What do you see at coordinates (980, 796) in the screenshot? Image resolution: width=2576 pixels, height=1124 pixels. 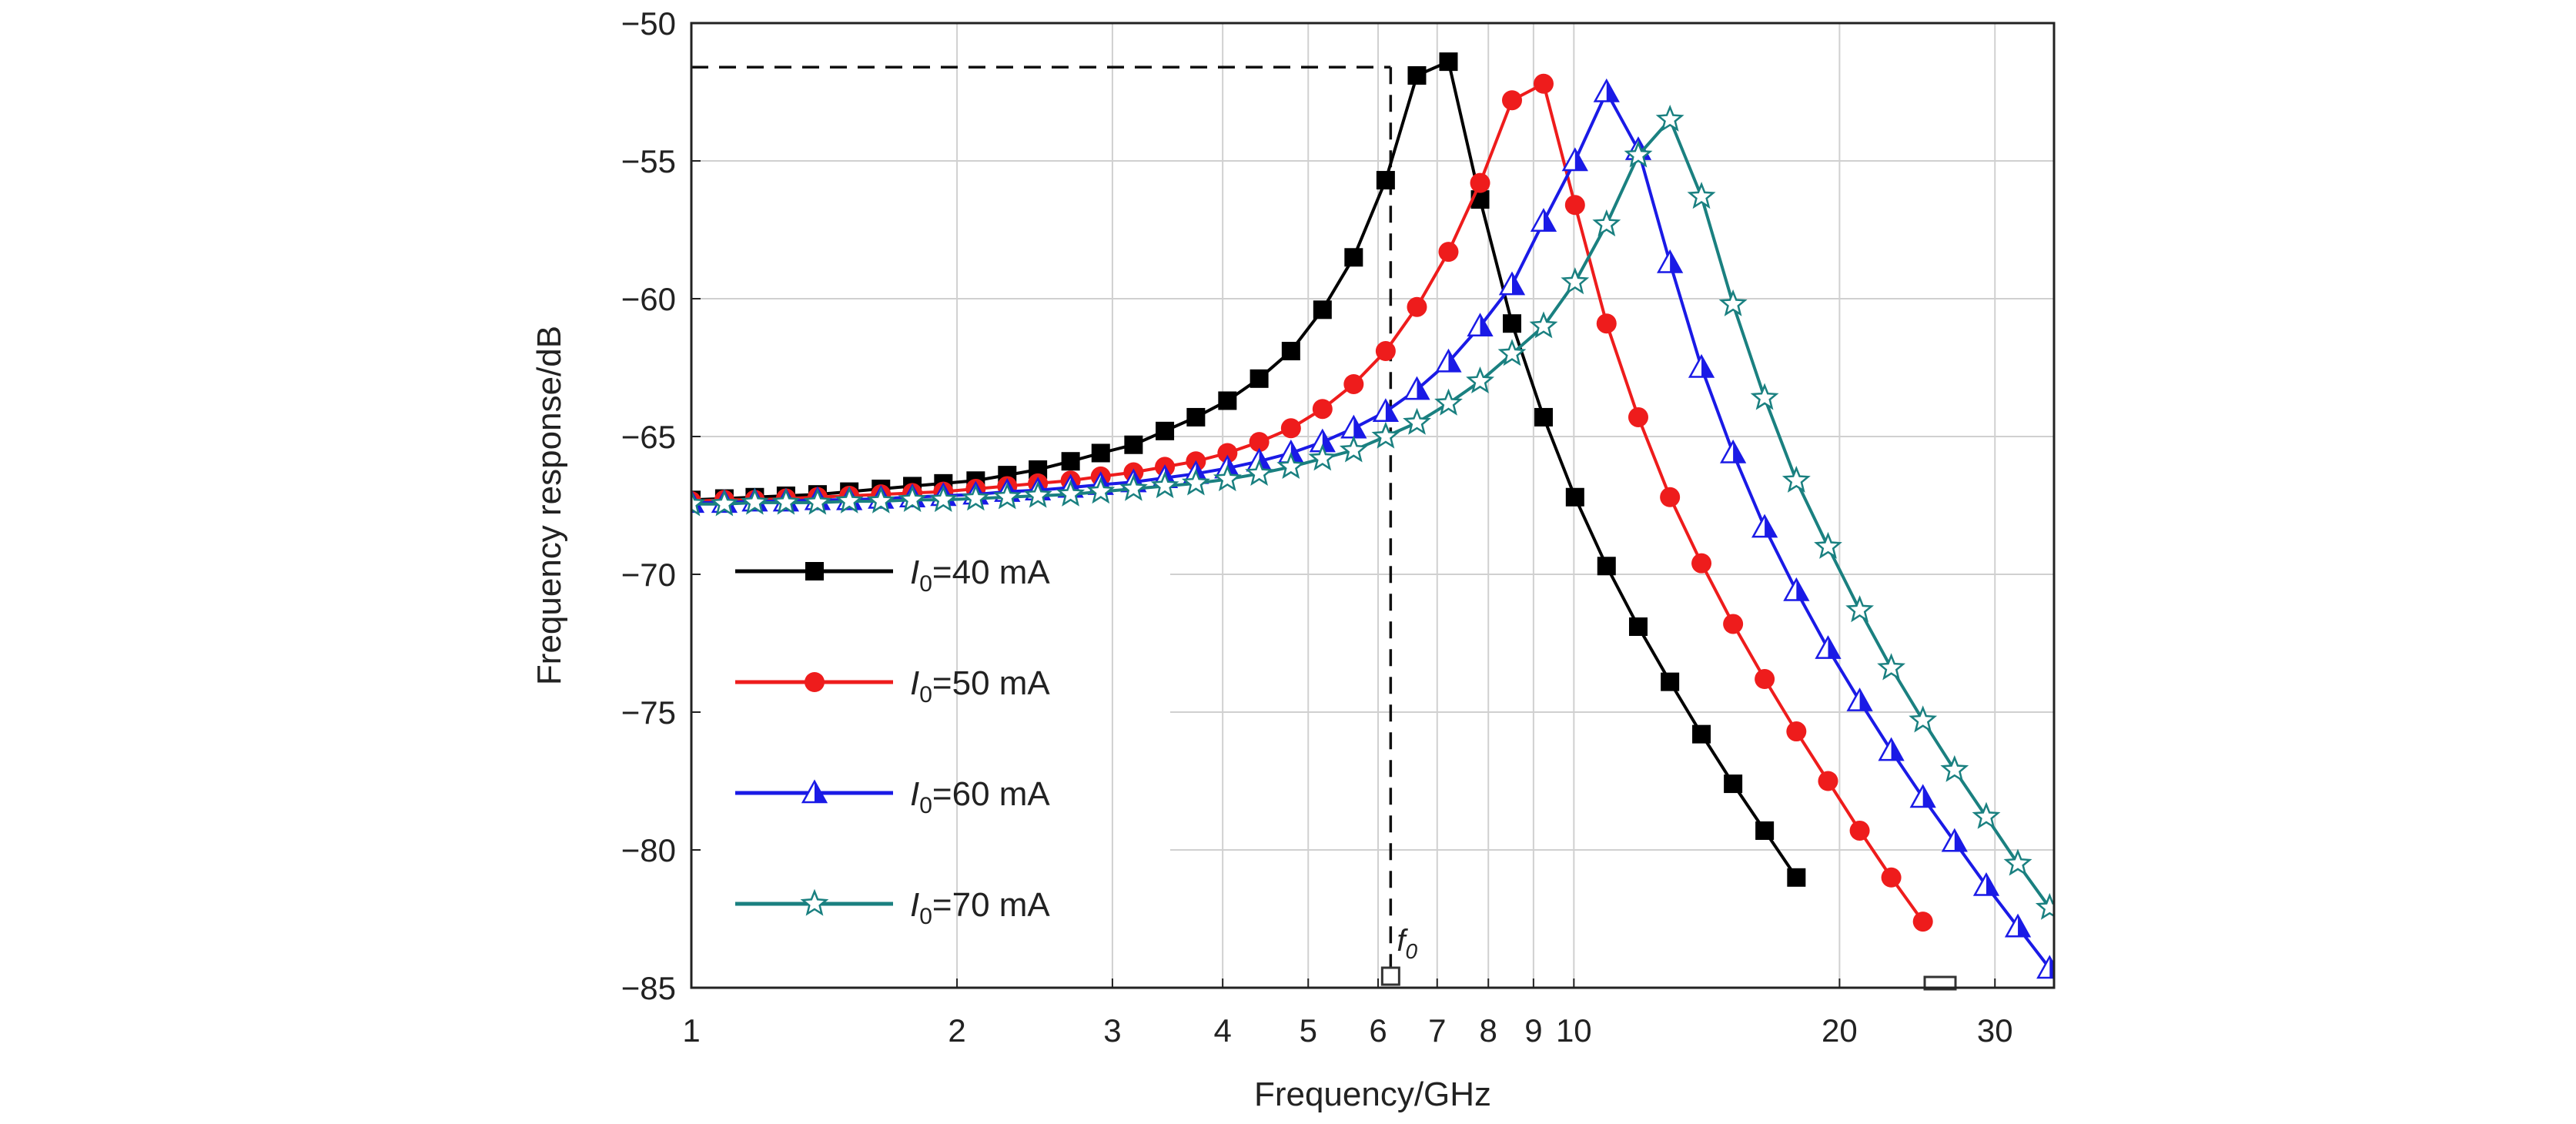 I see `legend-label: I0=60 mA` at bounding box center [980, 796].